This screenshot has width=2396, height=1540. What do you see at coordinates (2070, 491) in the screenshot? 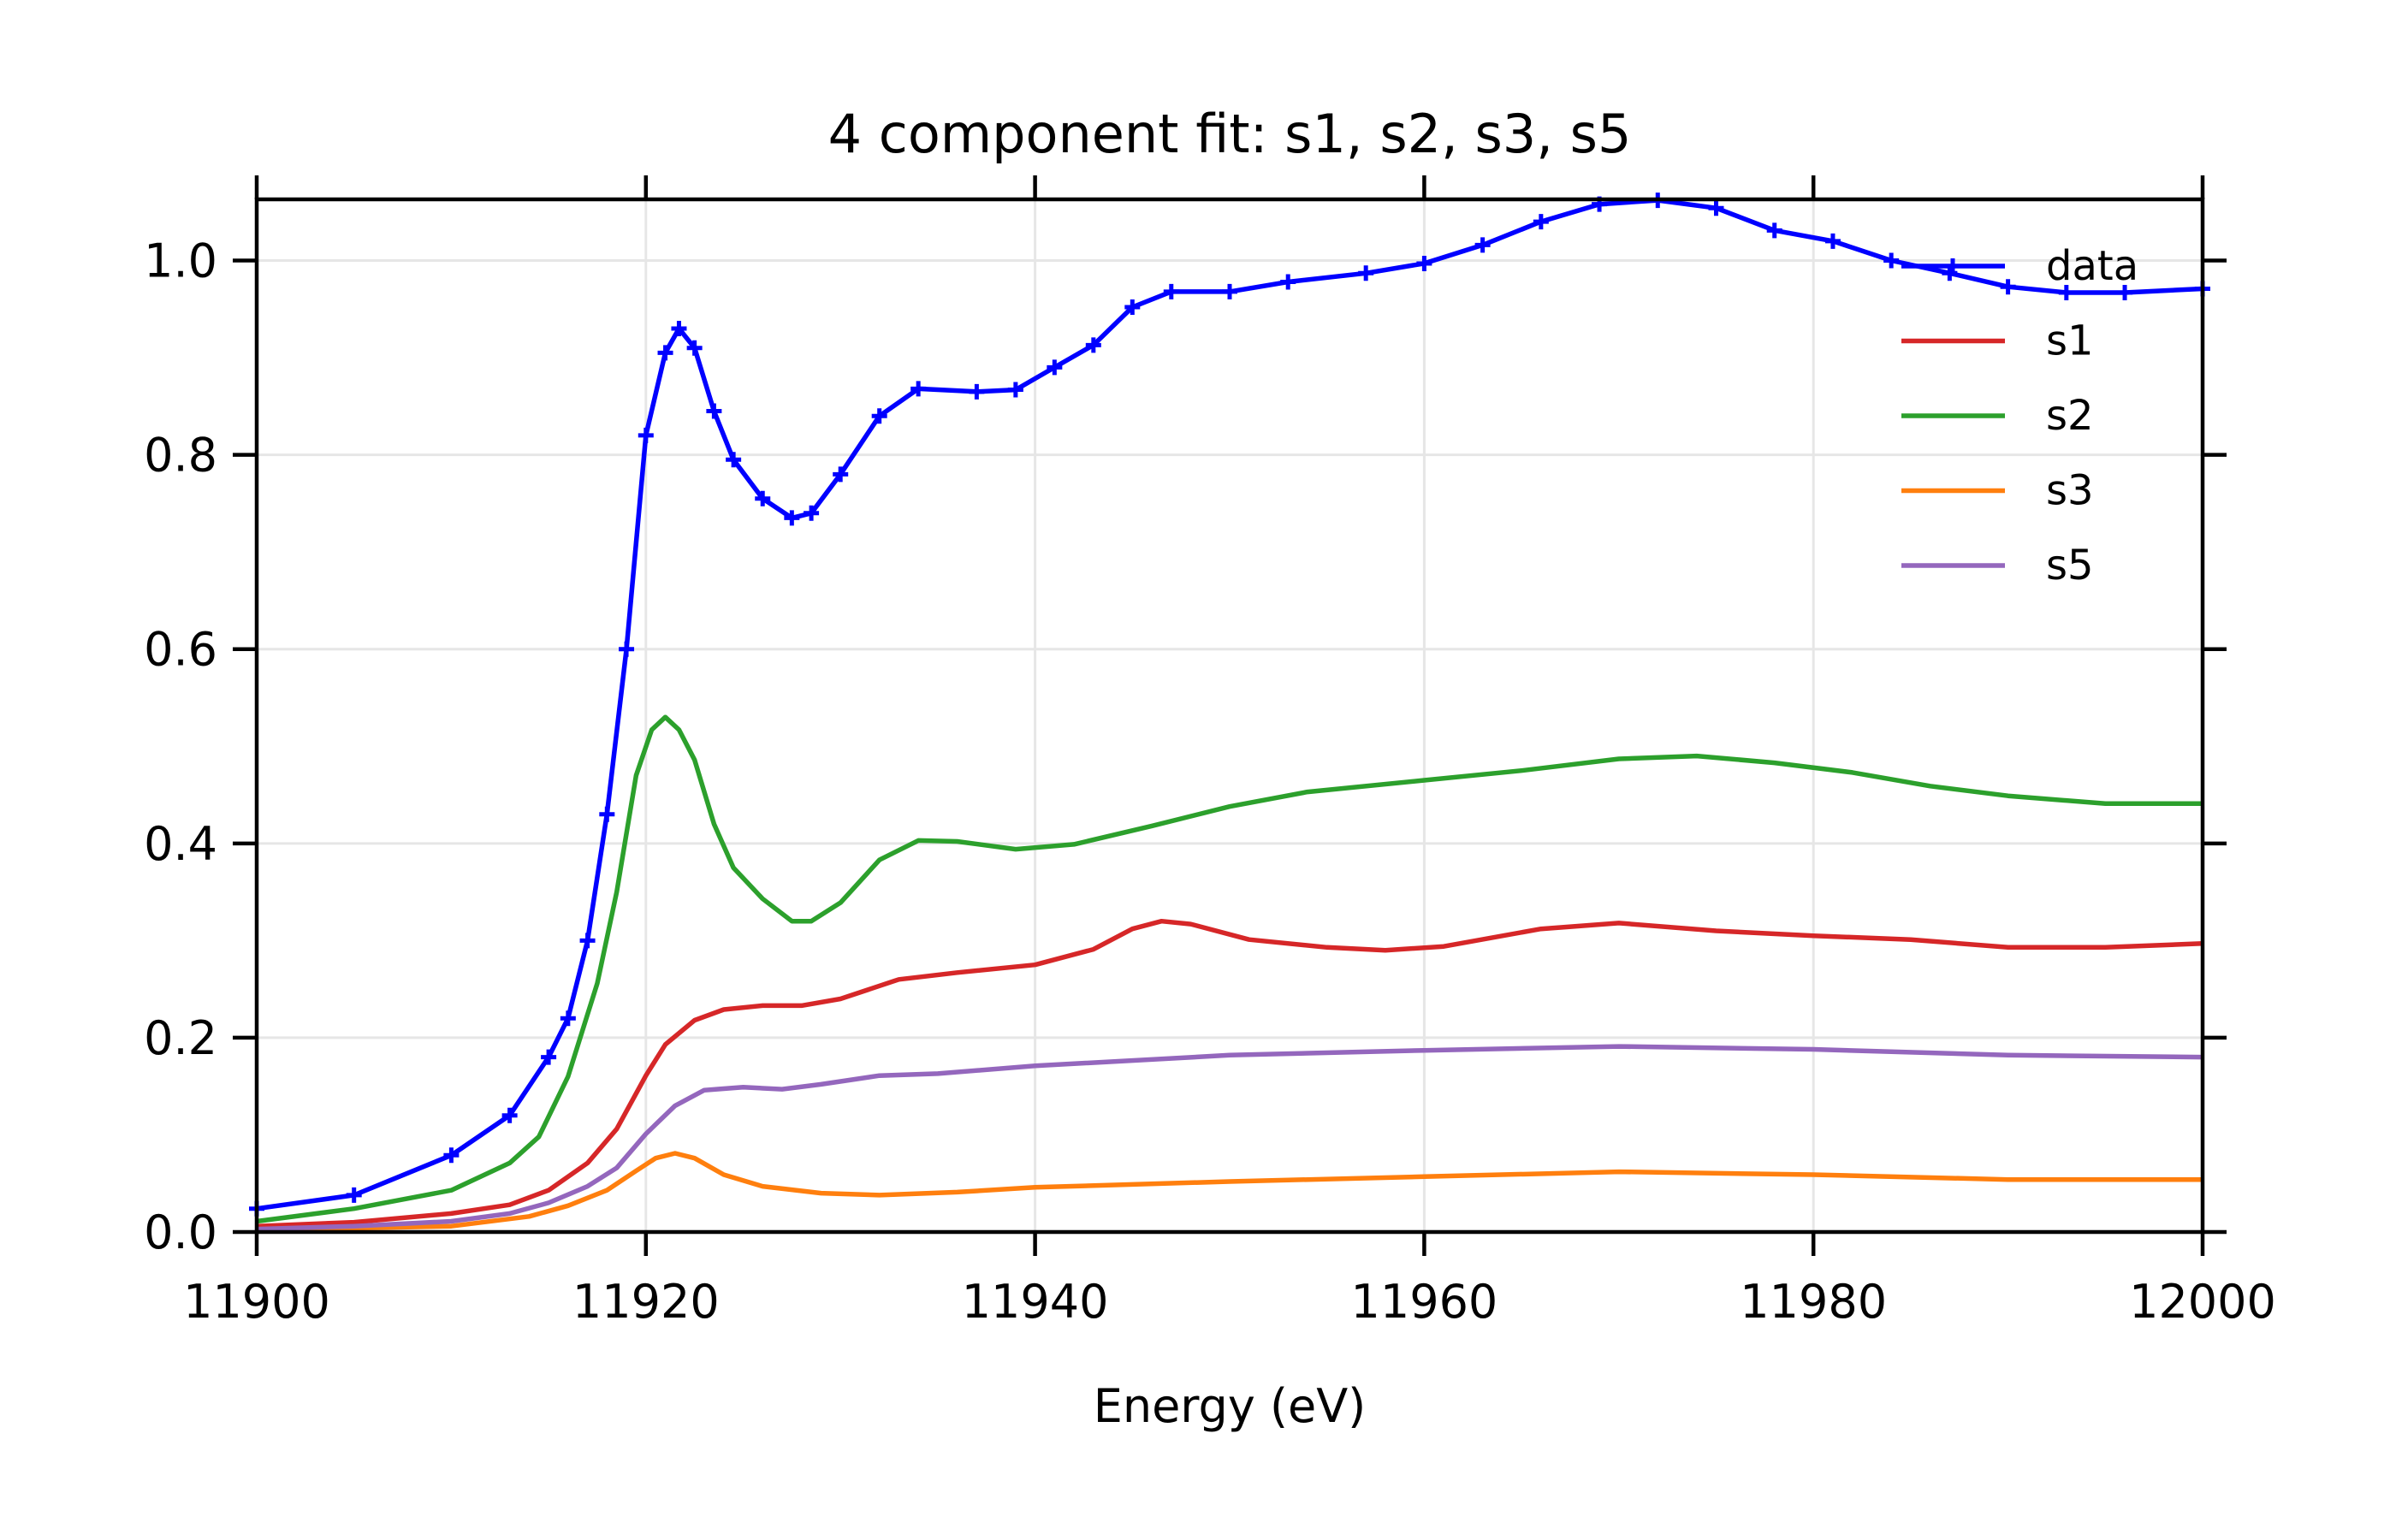
I see `legend-label-s3: s3` at bounding box center [2070, 491].